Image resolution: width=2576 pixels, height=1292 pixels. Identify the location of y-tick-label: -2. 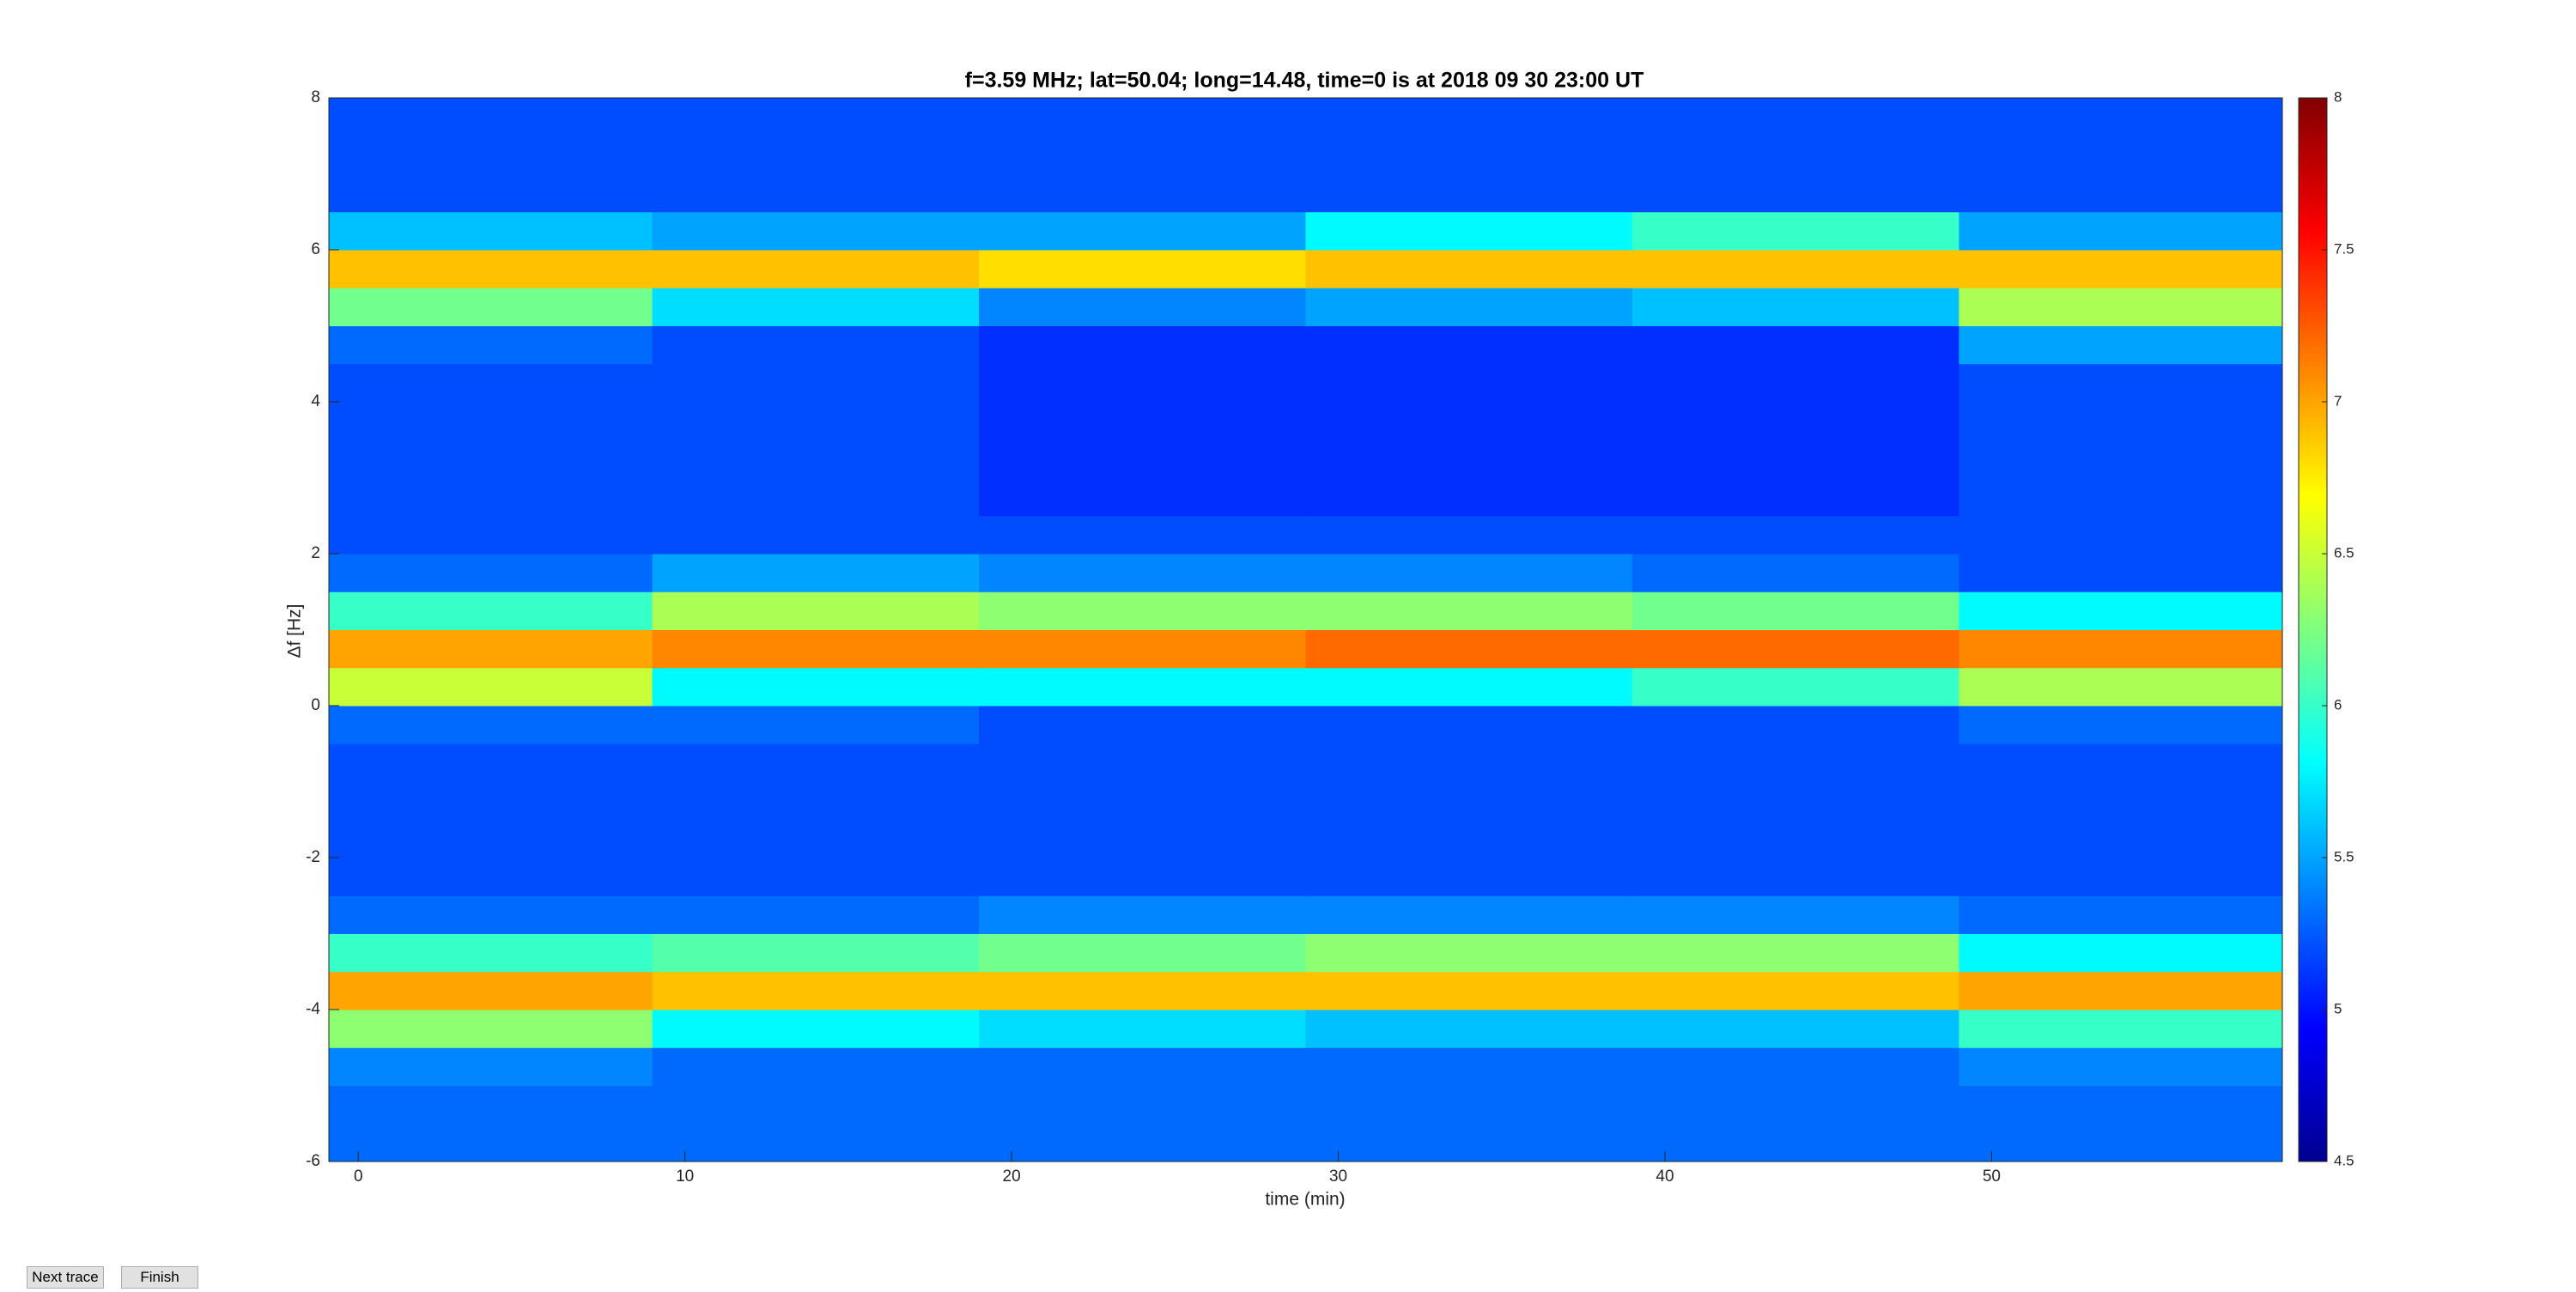
(313, 857).